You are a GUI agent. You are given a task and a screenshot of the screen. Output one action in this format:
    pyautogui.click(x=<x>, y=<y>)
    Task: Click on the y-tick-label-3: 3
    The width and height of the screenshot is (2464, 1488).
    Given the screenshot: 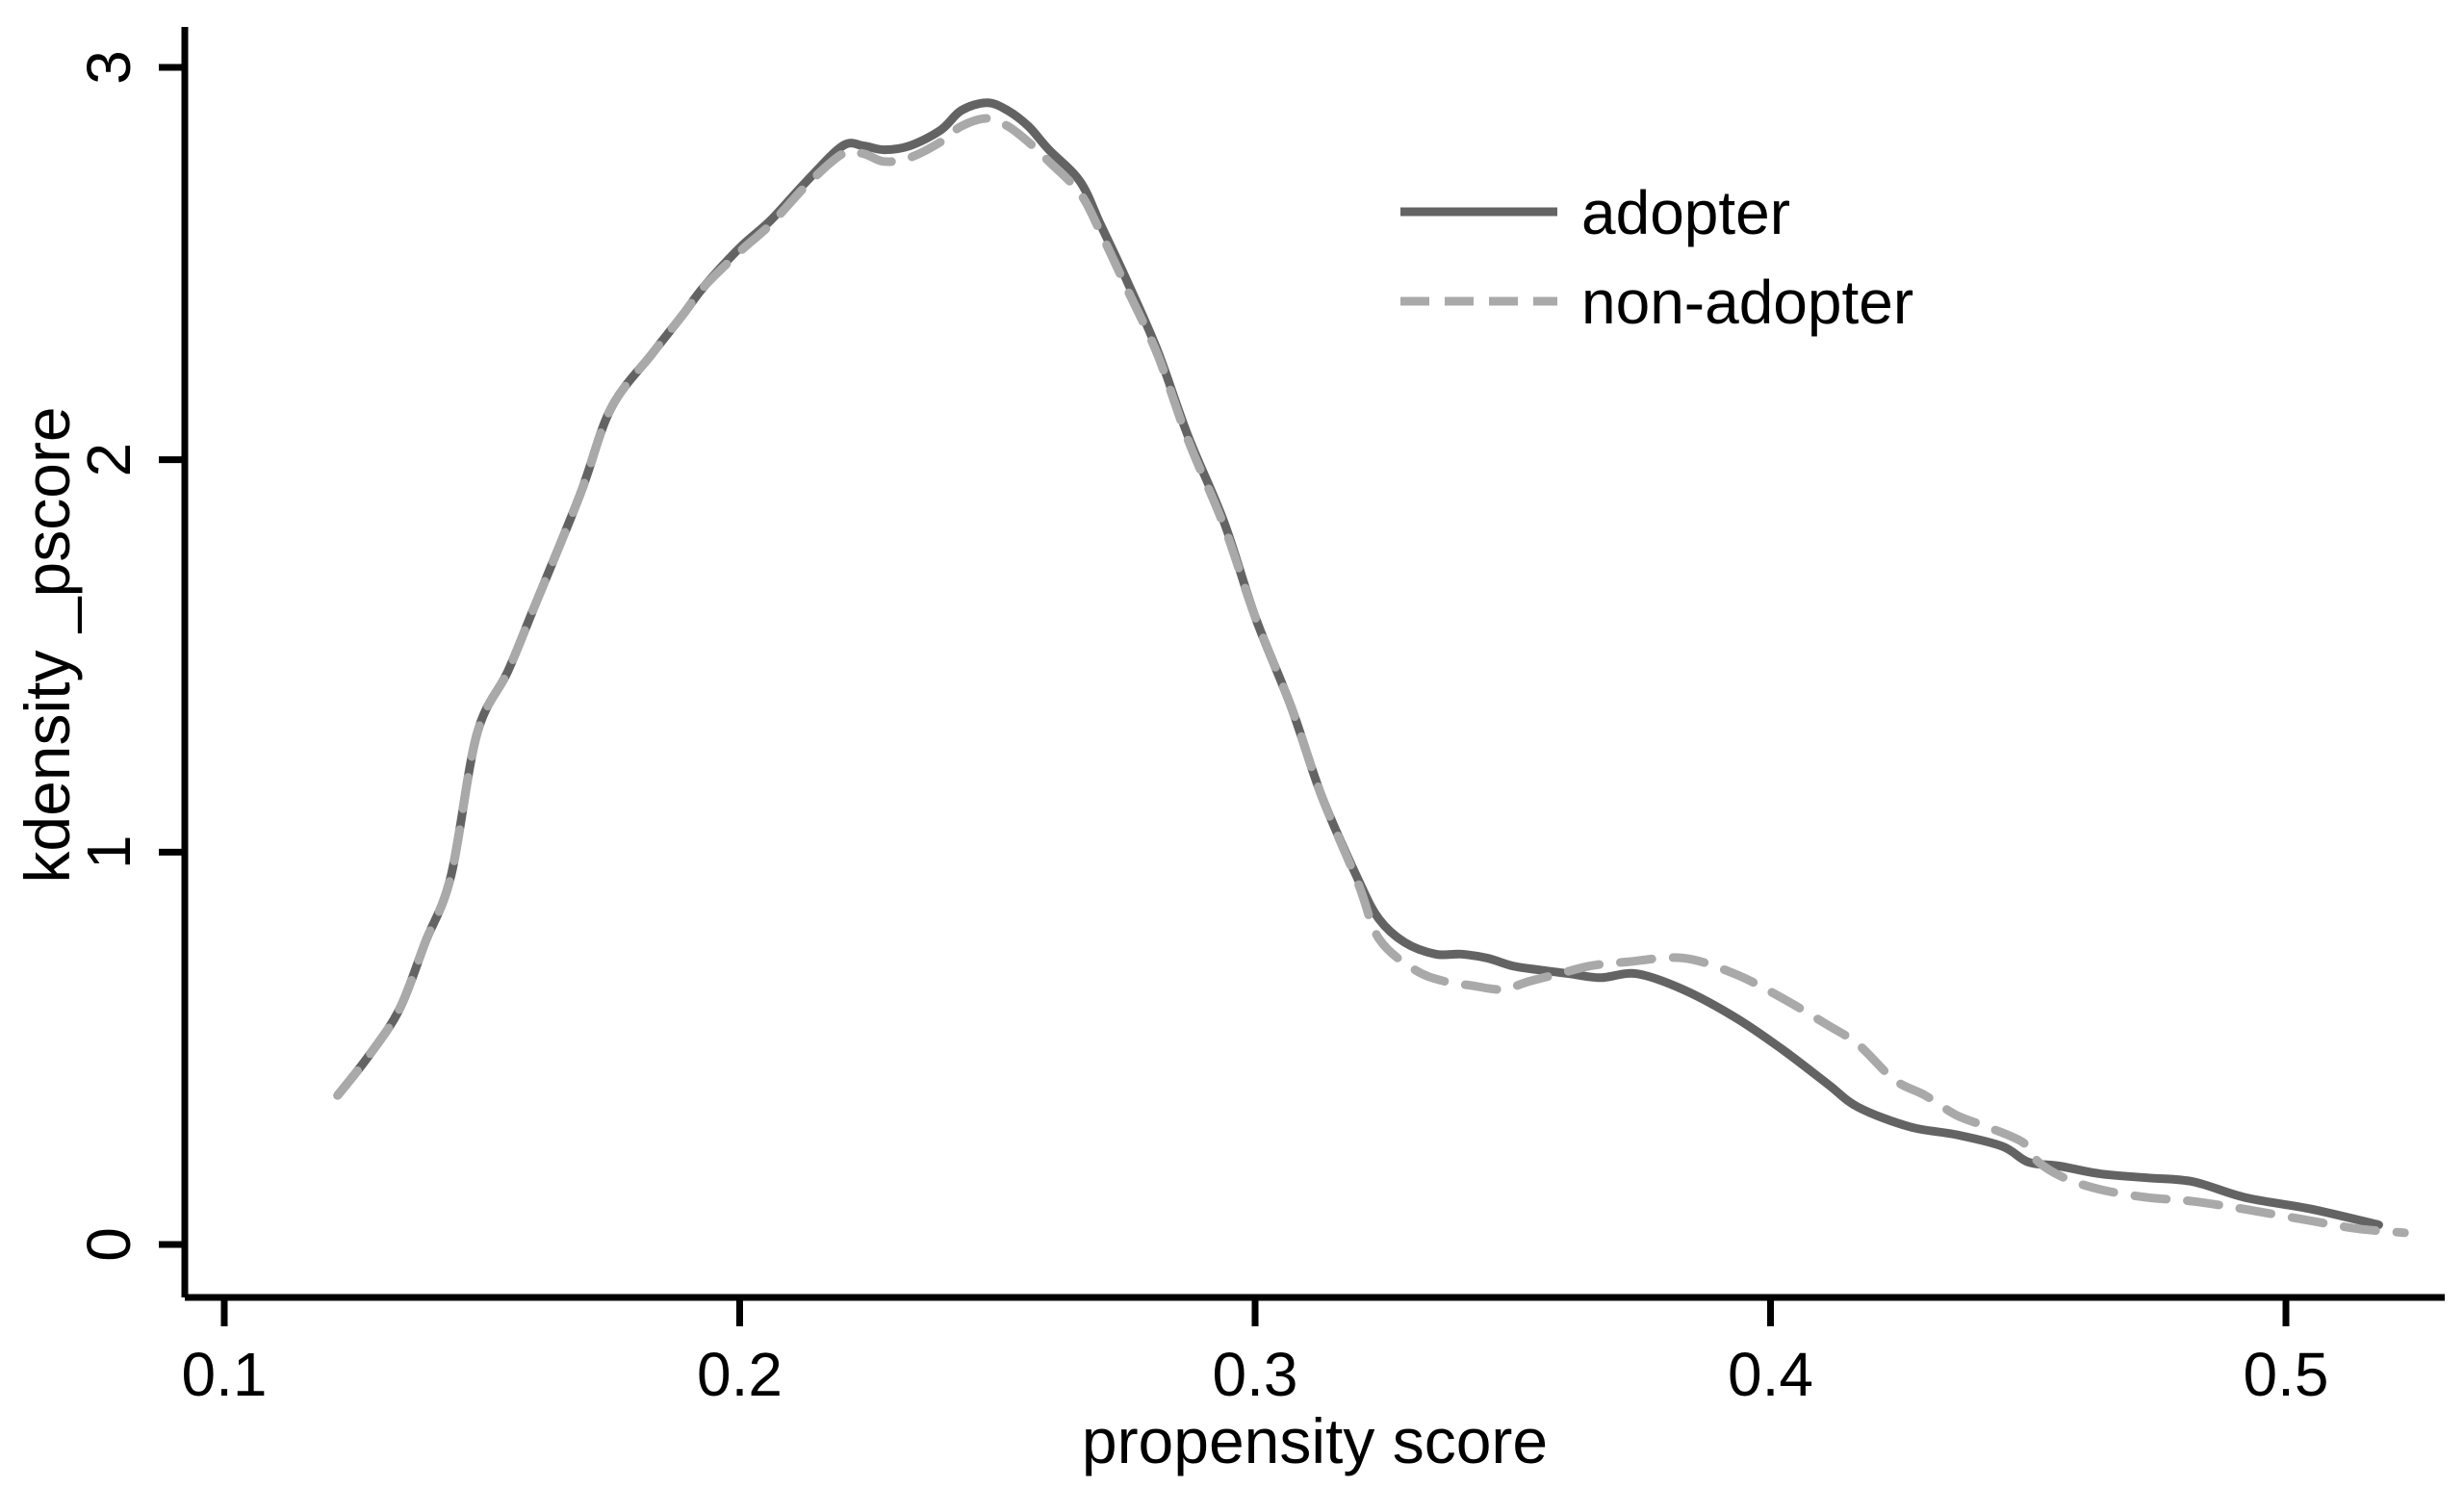 What is the action you would take?
    pyautogui.click(x=108, y=68)
    